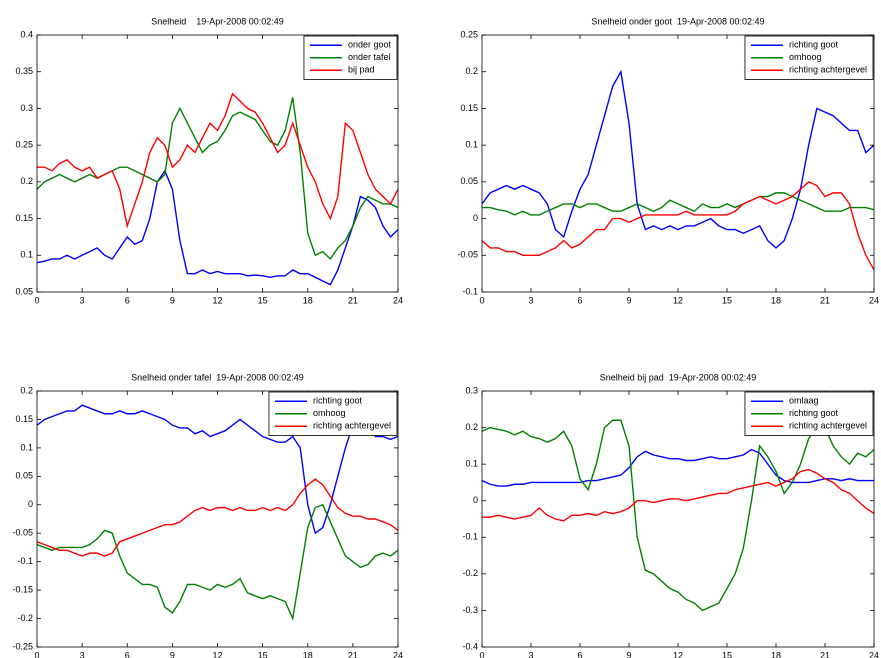 The height and width of the screenshot is (658, 881). What do you see at coordinates (369, 57) in the screenshot?
I see `legend-label: onder tafel` at bounding box center [369, 57].